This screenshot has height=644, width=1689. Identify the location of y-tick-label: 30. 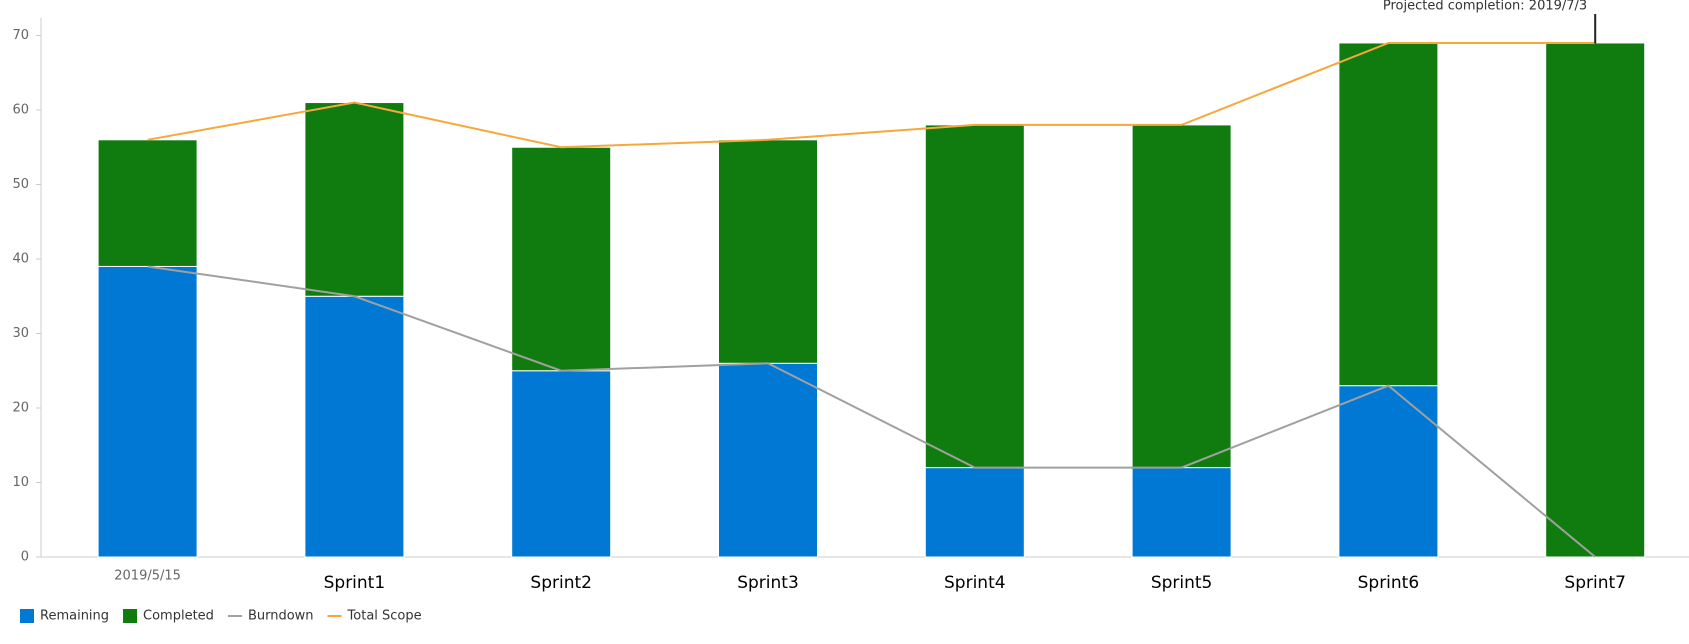
(20, 333).